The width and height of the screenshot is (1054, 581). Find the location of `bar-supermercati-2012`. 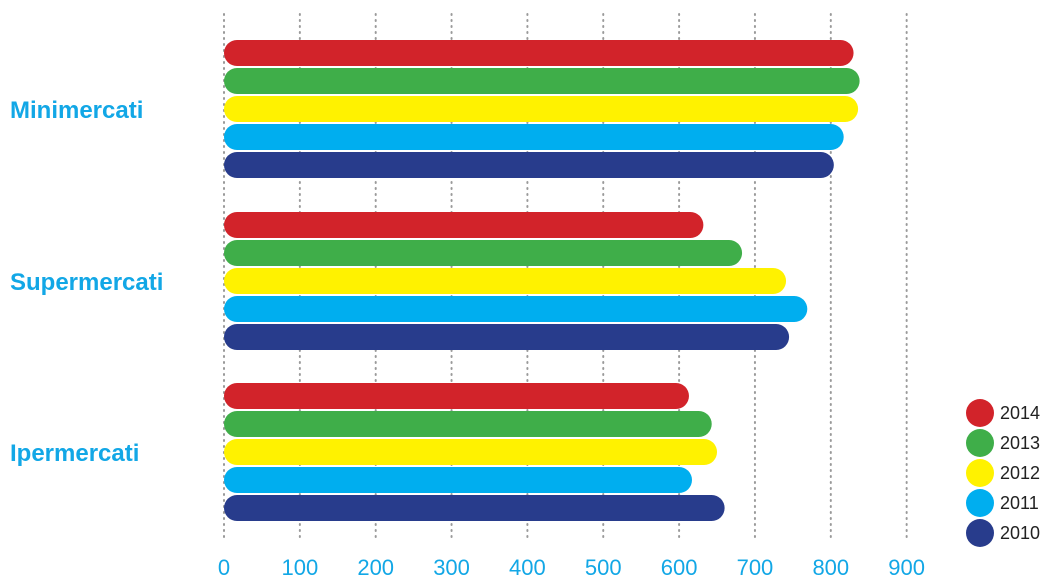

bar-supermercati-2012 is located at coordinates (505, 281).